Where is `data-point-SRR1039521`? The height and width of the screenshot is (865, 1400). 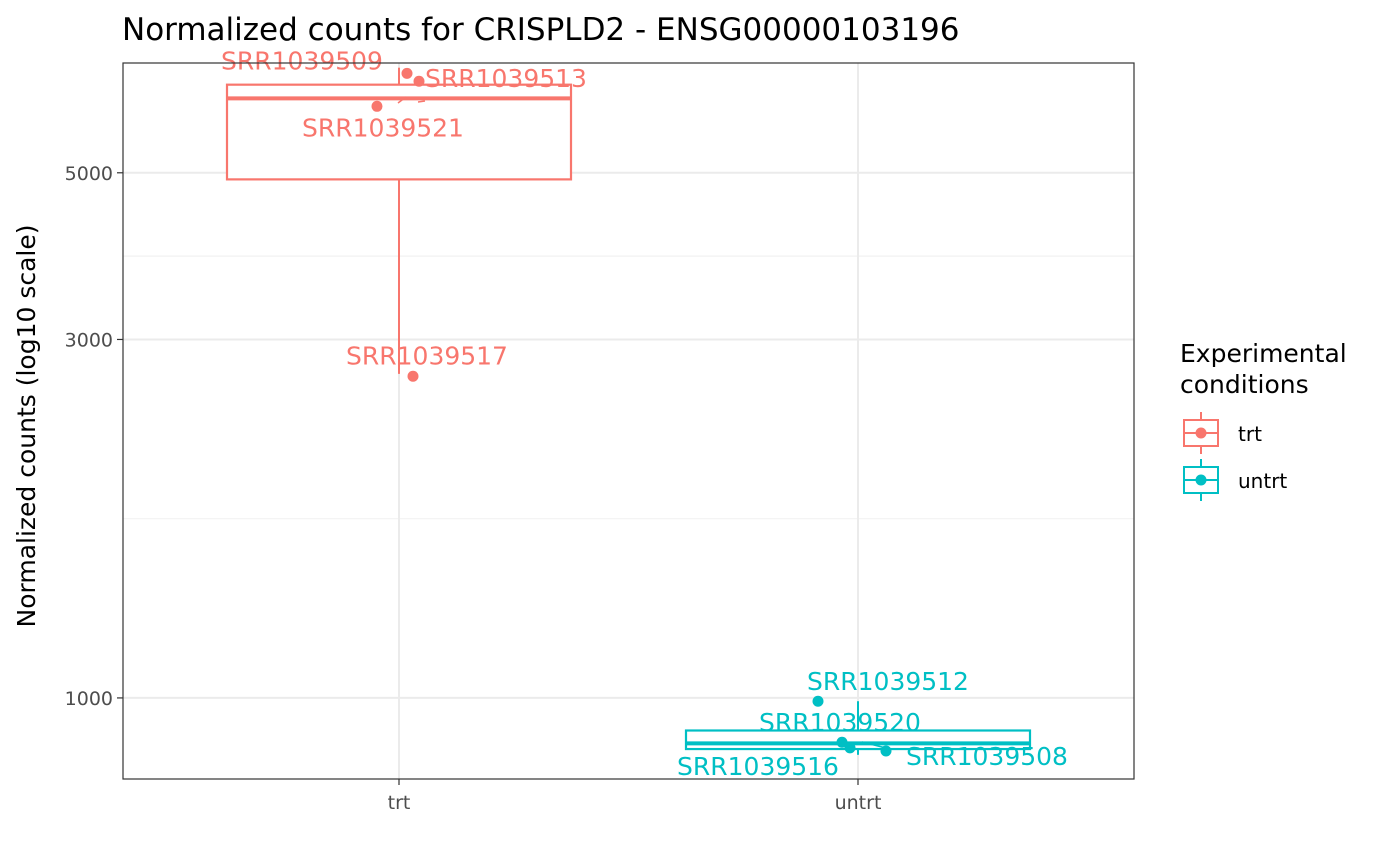
data-point-SRR1039521 is located at coordinates (377, 106).